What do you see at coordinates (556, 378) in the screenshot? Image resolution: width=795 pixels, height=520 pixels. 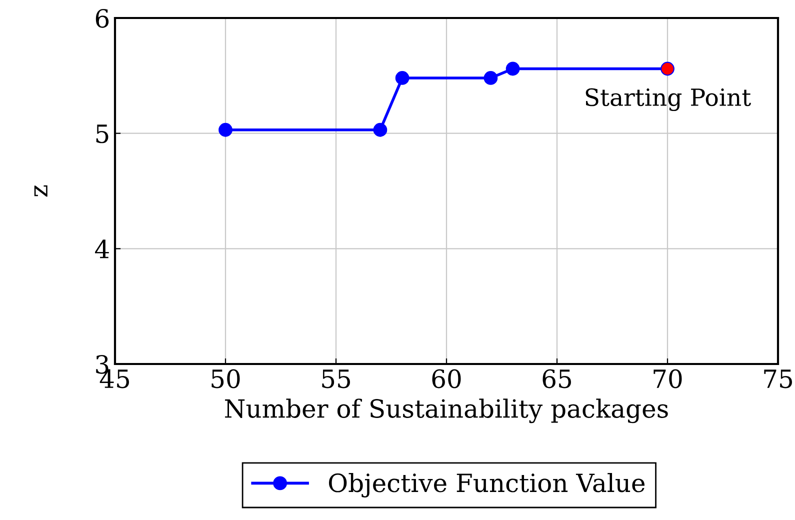 I see `x-tick-label: 65` at bounding box center [556, 378].